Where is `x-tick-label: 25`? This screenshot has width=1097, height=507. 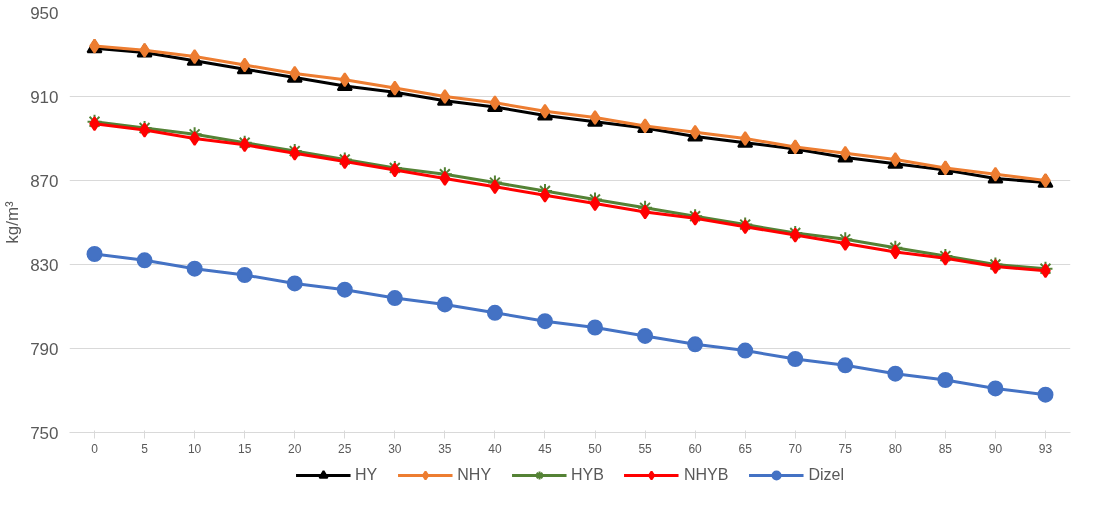 x-tick-label: 25 is located at coordinates (345, 448).